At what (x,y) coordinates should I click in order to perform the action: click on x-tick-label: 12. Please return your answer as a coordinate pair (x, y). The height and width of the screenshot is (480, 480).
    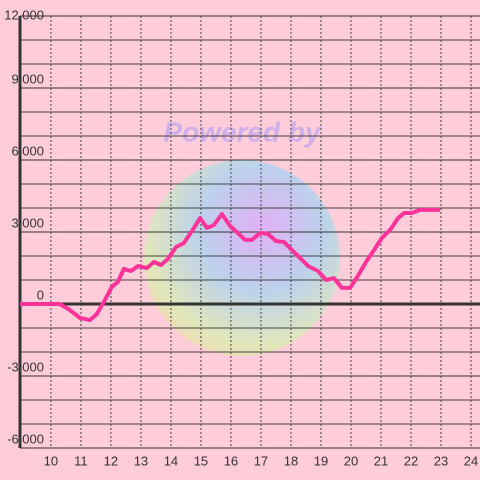
    Looking at the image, I should click on (111, 460).